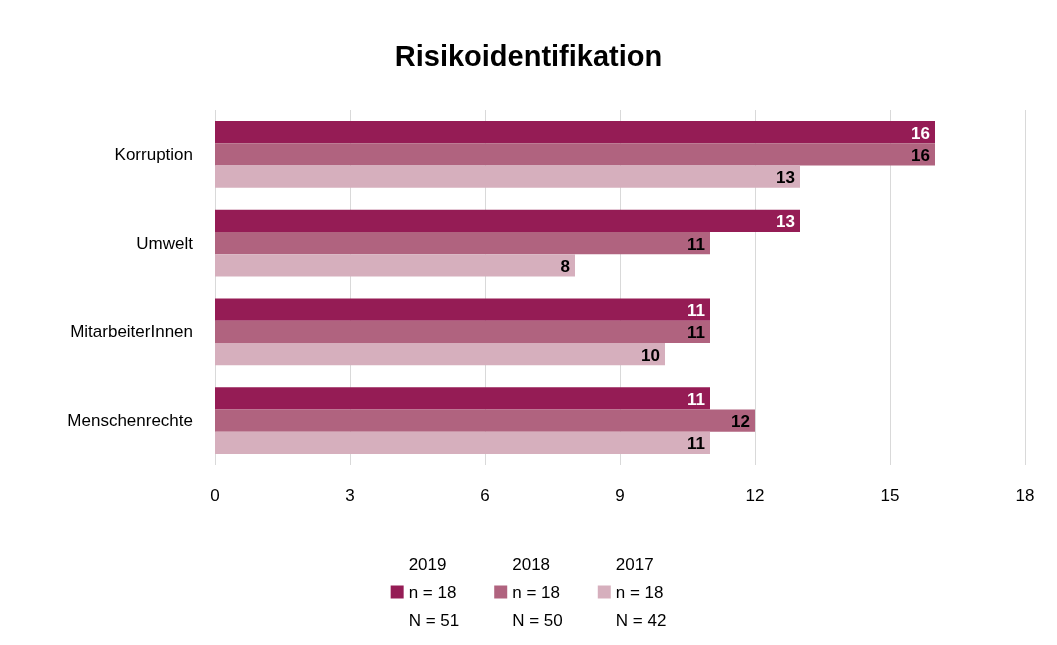 The width and height of the screenshot is (1057, 645). Describe the element at coordinates (755, 495) in the screenshot. I see `x-tick-label: 12` at that location.